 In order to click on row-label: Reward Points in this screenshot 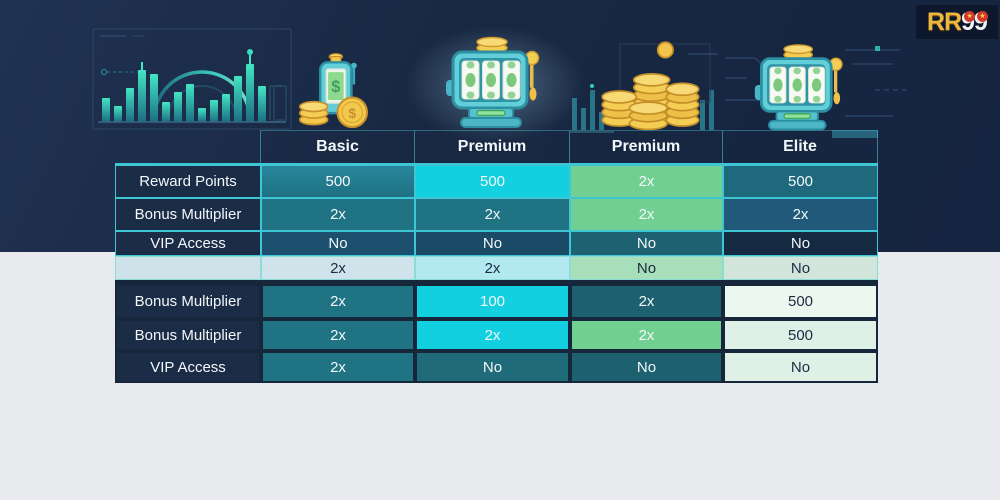, I will do `click(188, 181)`.